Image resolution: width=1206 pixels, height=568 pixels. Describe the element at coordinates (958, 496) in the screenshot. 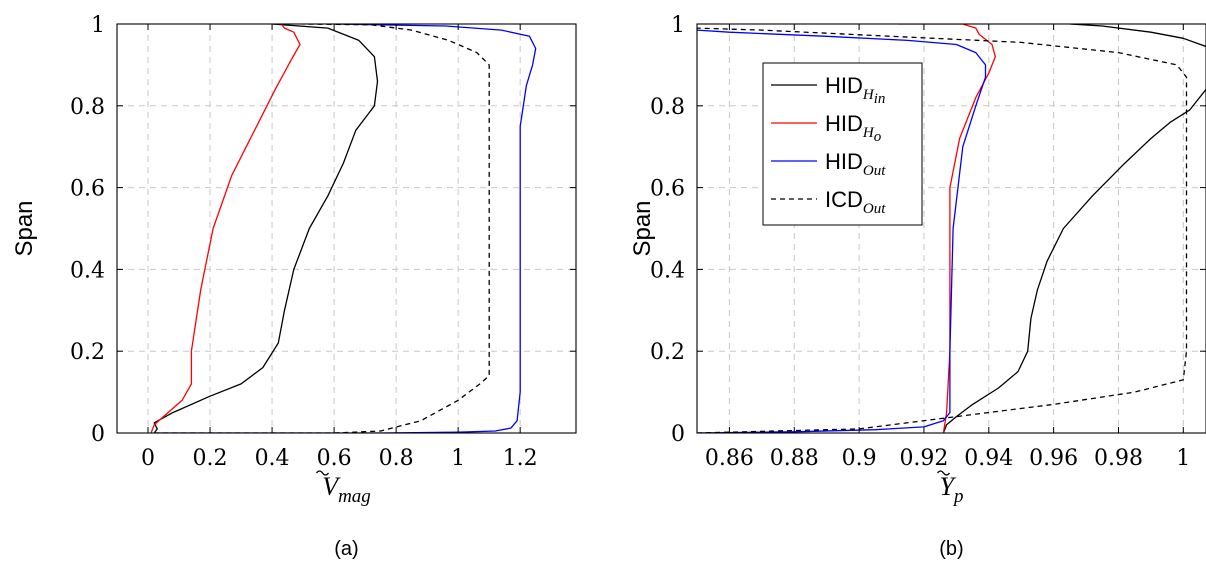

I see `x-axis-label-sub: p` at that location.